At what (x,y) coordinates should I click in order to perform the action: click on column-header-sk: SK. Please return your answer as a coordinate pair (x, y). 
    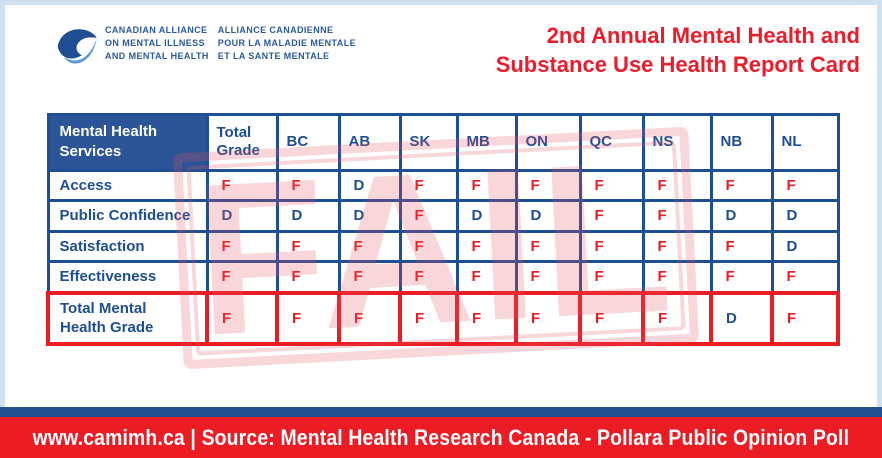
    Looking at the image, I should click on (428, 142).